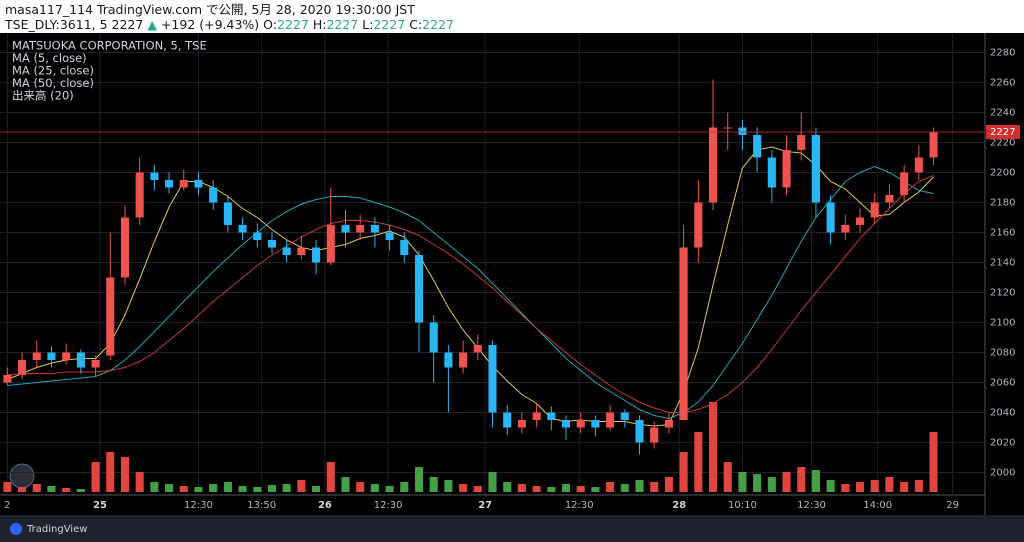 The height and width of the screenshot is (542, 1024). I want to click on x-tick-label: 13:50, so click(261, 505).